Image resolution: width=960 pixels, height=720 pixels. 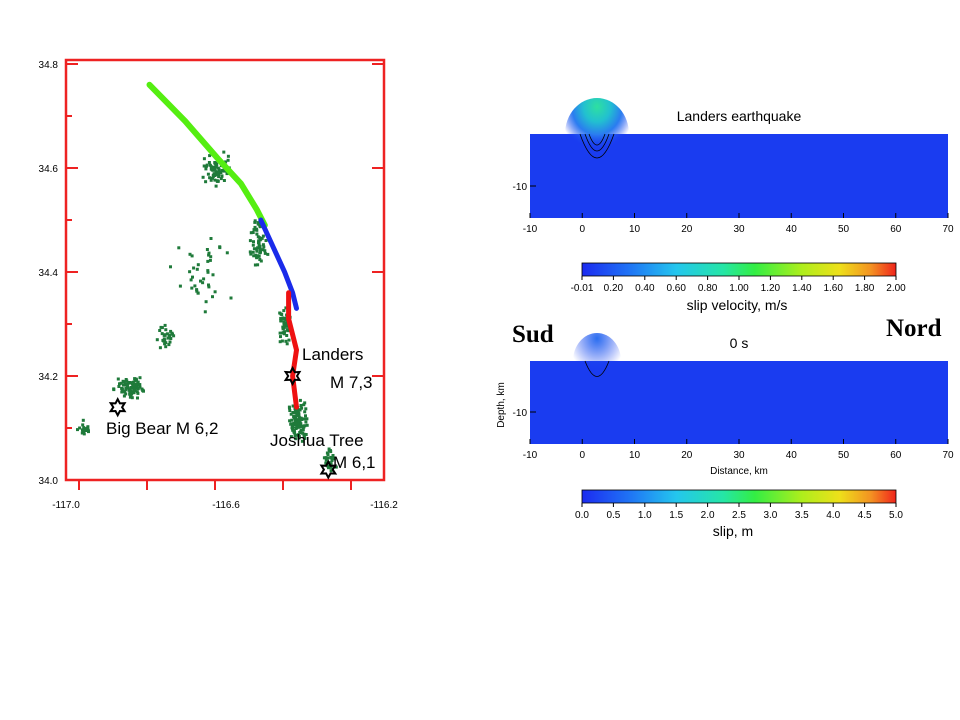 I want to click on colorbar-tick: 0.80, so click(x=708, y=288).